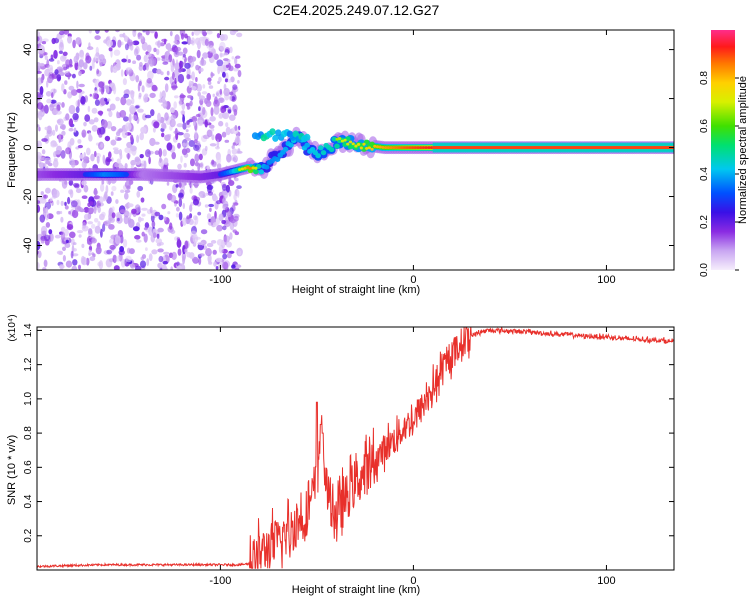 This screenshot has height=600, width=750. Describe the element at coordinates (743, 150) in the screenshot. I see `colorbar-label: Normalized spectral amplitude` at that location.